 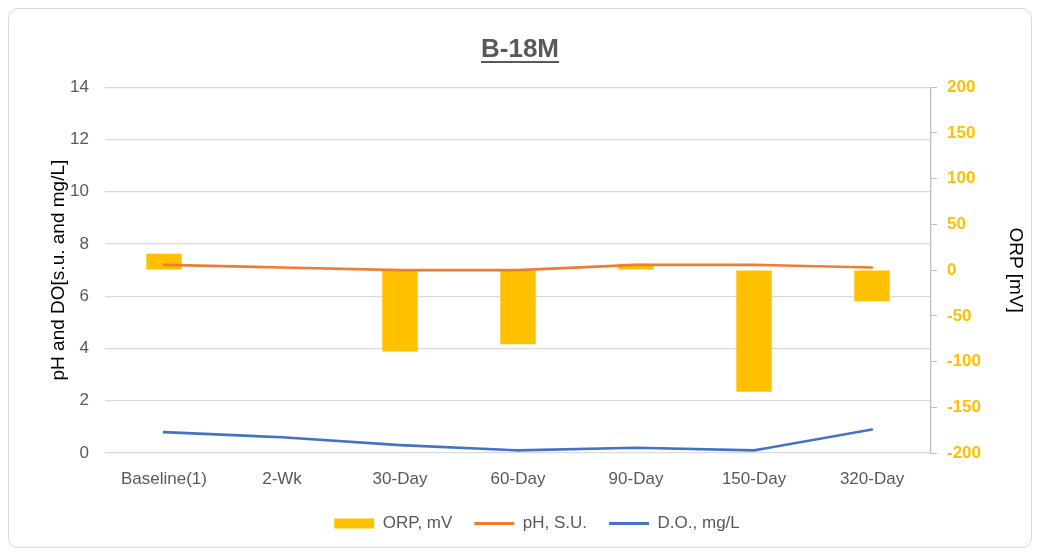 What do you see at coordinates (84, 452) in the screenshot?
I see `y-tick-label: 0` at bounding box center [84, 452].